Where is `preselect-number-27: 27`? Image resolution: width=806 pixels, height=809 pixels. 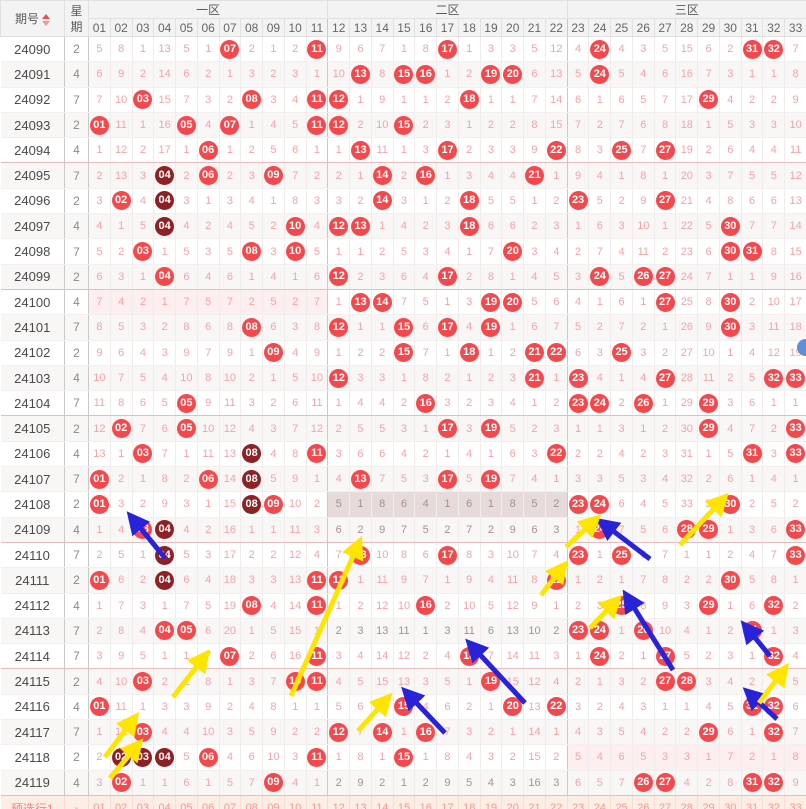
preselect-number-27: 27 is located at coordinates (665, 801).